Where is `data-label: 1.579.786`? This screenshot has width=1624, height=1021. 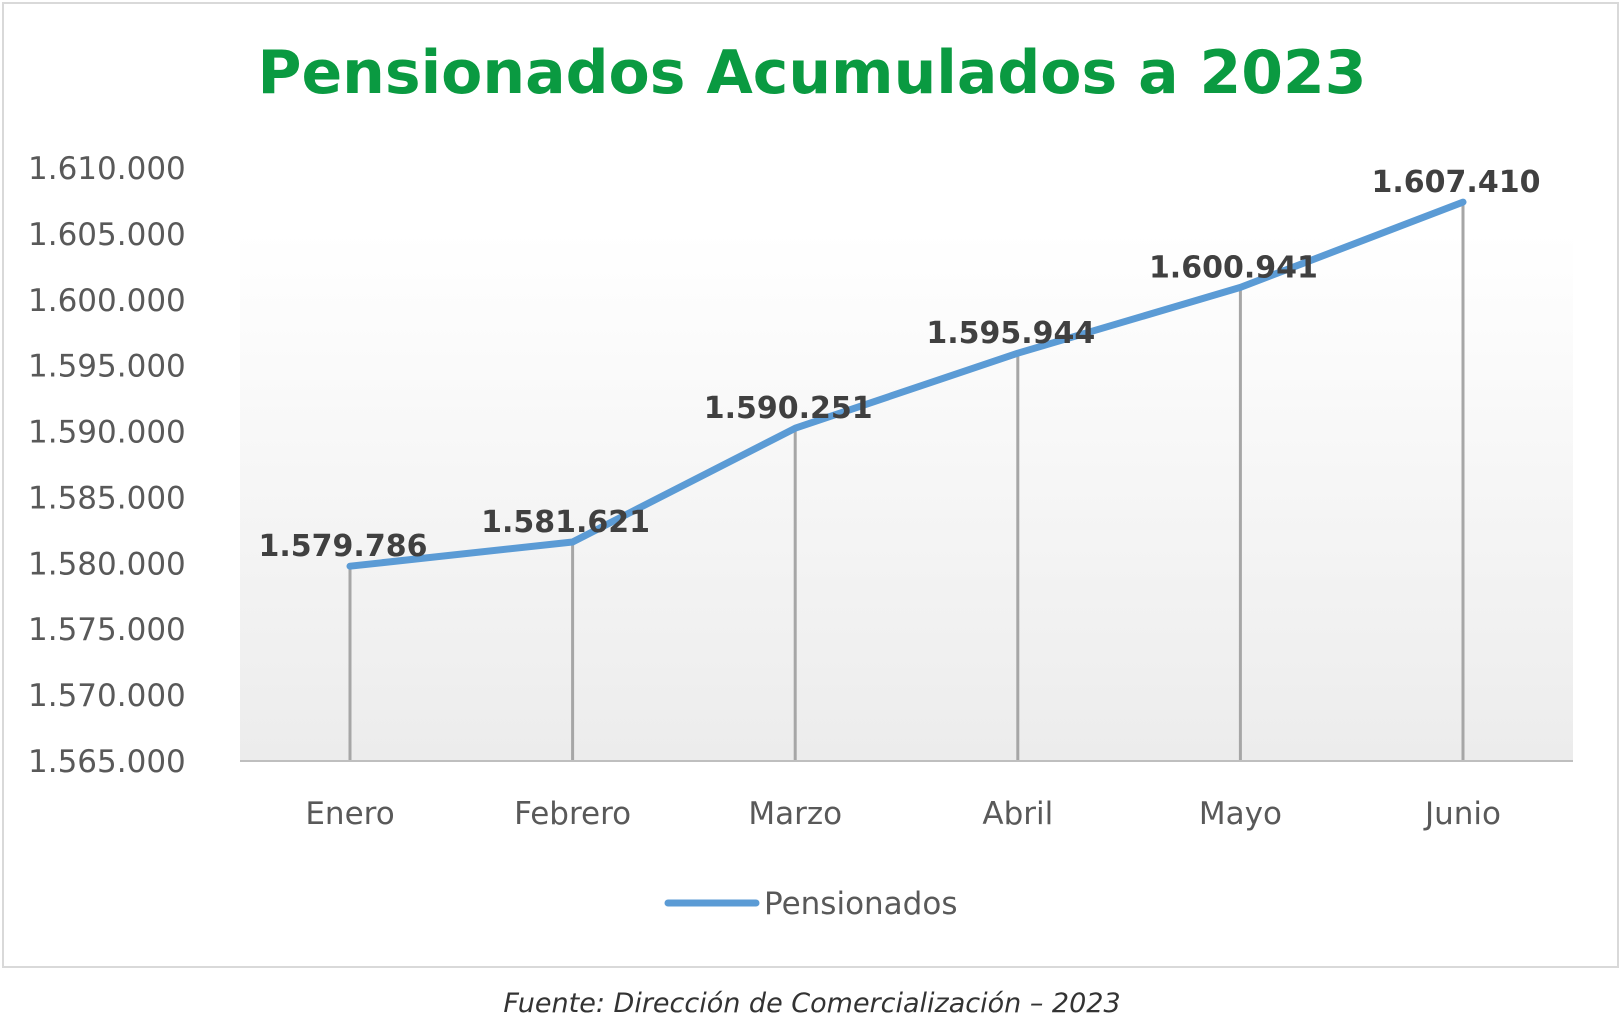
data-label: 1.579.786 is located at coordinates (343, 546).